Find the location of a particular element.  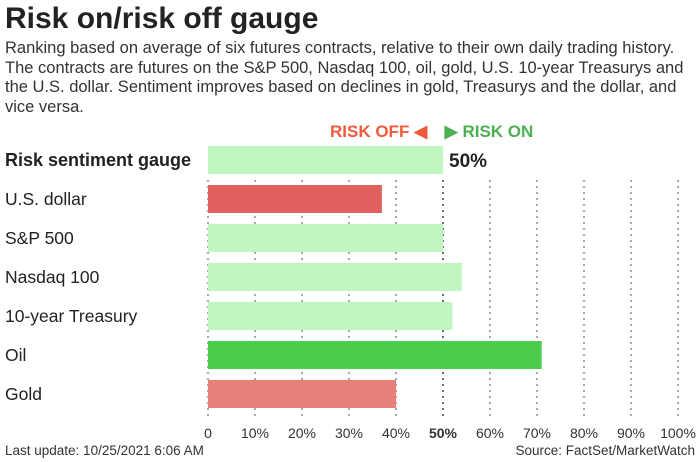

left-arrow-icon: ◀ is located at coordinates (421, 131).